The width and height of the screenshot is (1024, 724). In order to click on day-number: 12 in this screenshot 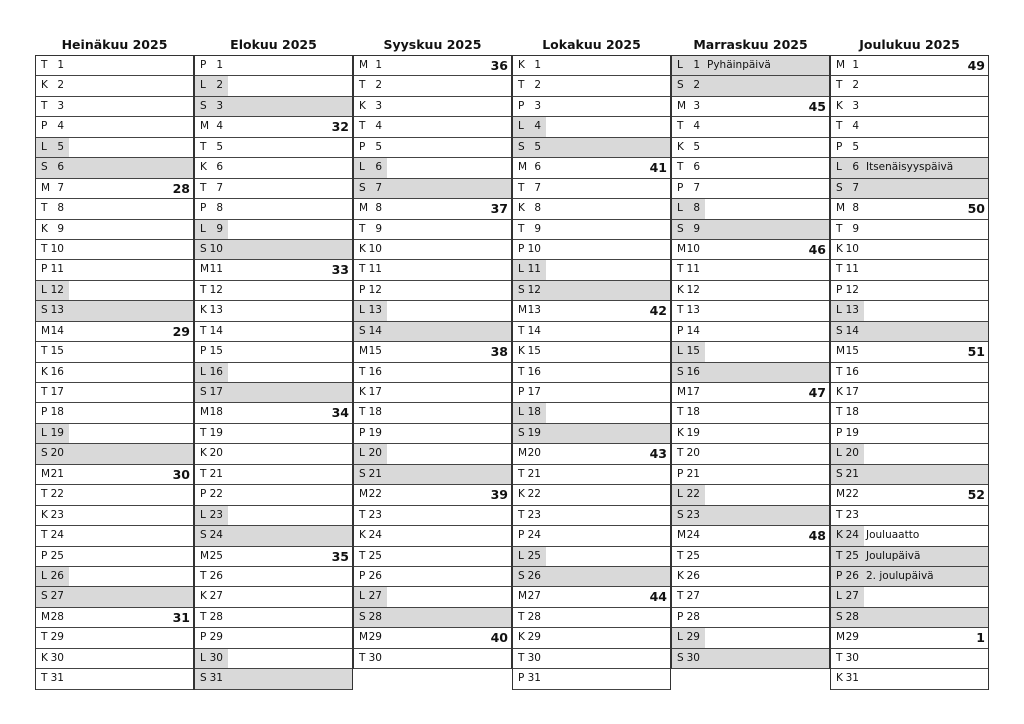, I will do `click(693, 289)`.